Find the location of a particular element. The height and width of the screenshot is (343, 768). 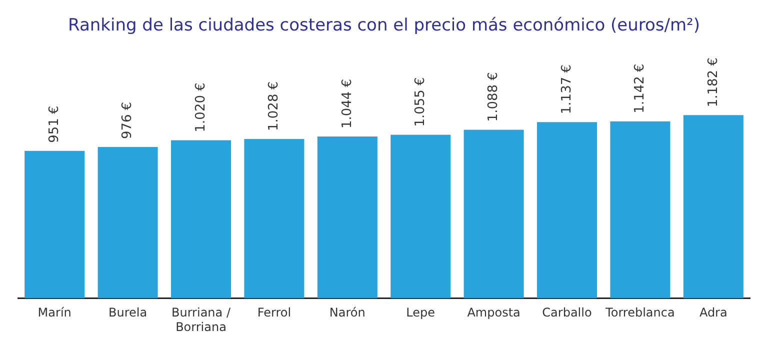

data-label: 976 € is located at coordinates (128, 121).